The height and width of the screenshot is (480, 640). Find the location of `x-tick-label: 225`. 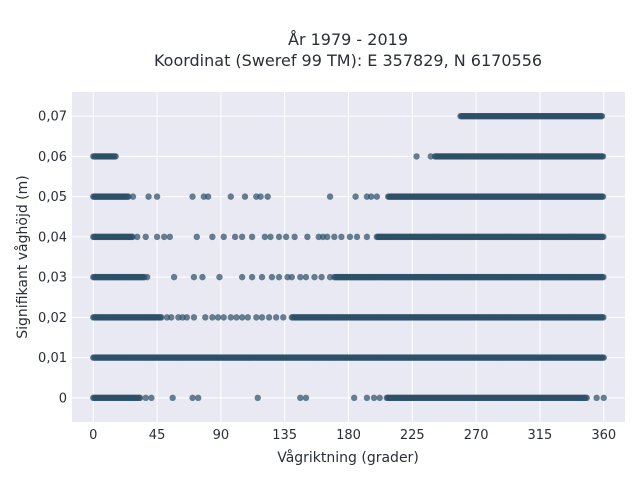

x-tick-label: 225 is located at coordinates (412, 435).